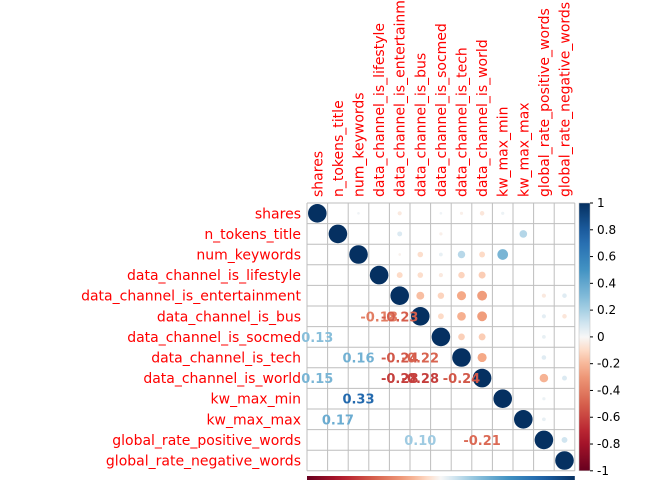  What do you see at coordinates (339, 148) in the screenshot?
I see `column-label: n_tokens_title` at bounding box center [339, 148].